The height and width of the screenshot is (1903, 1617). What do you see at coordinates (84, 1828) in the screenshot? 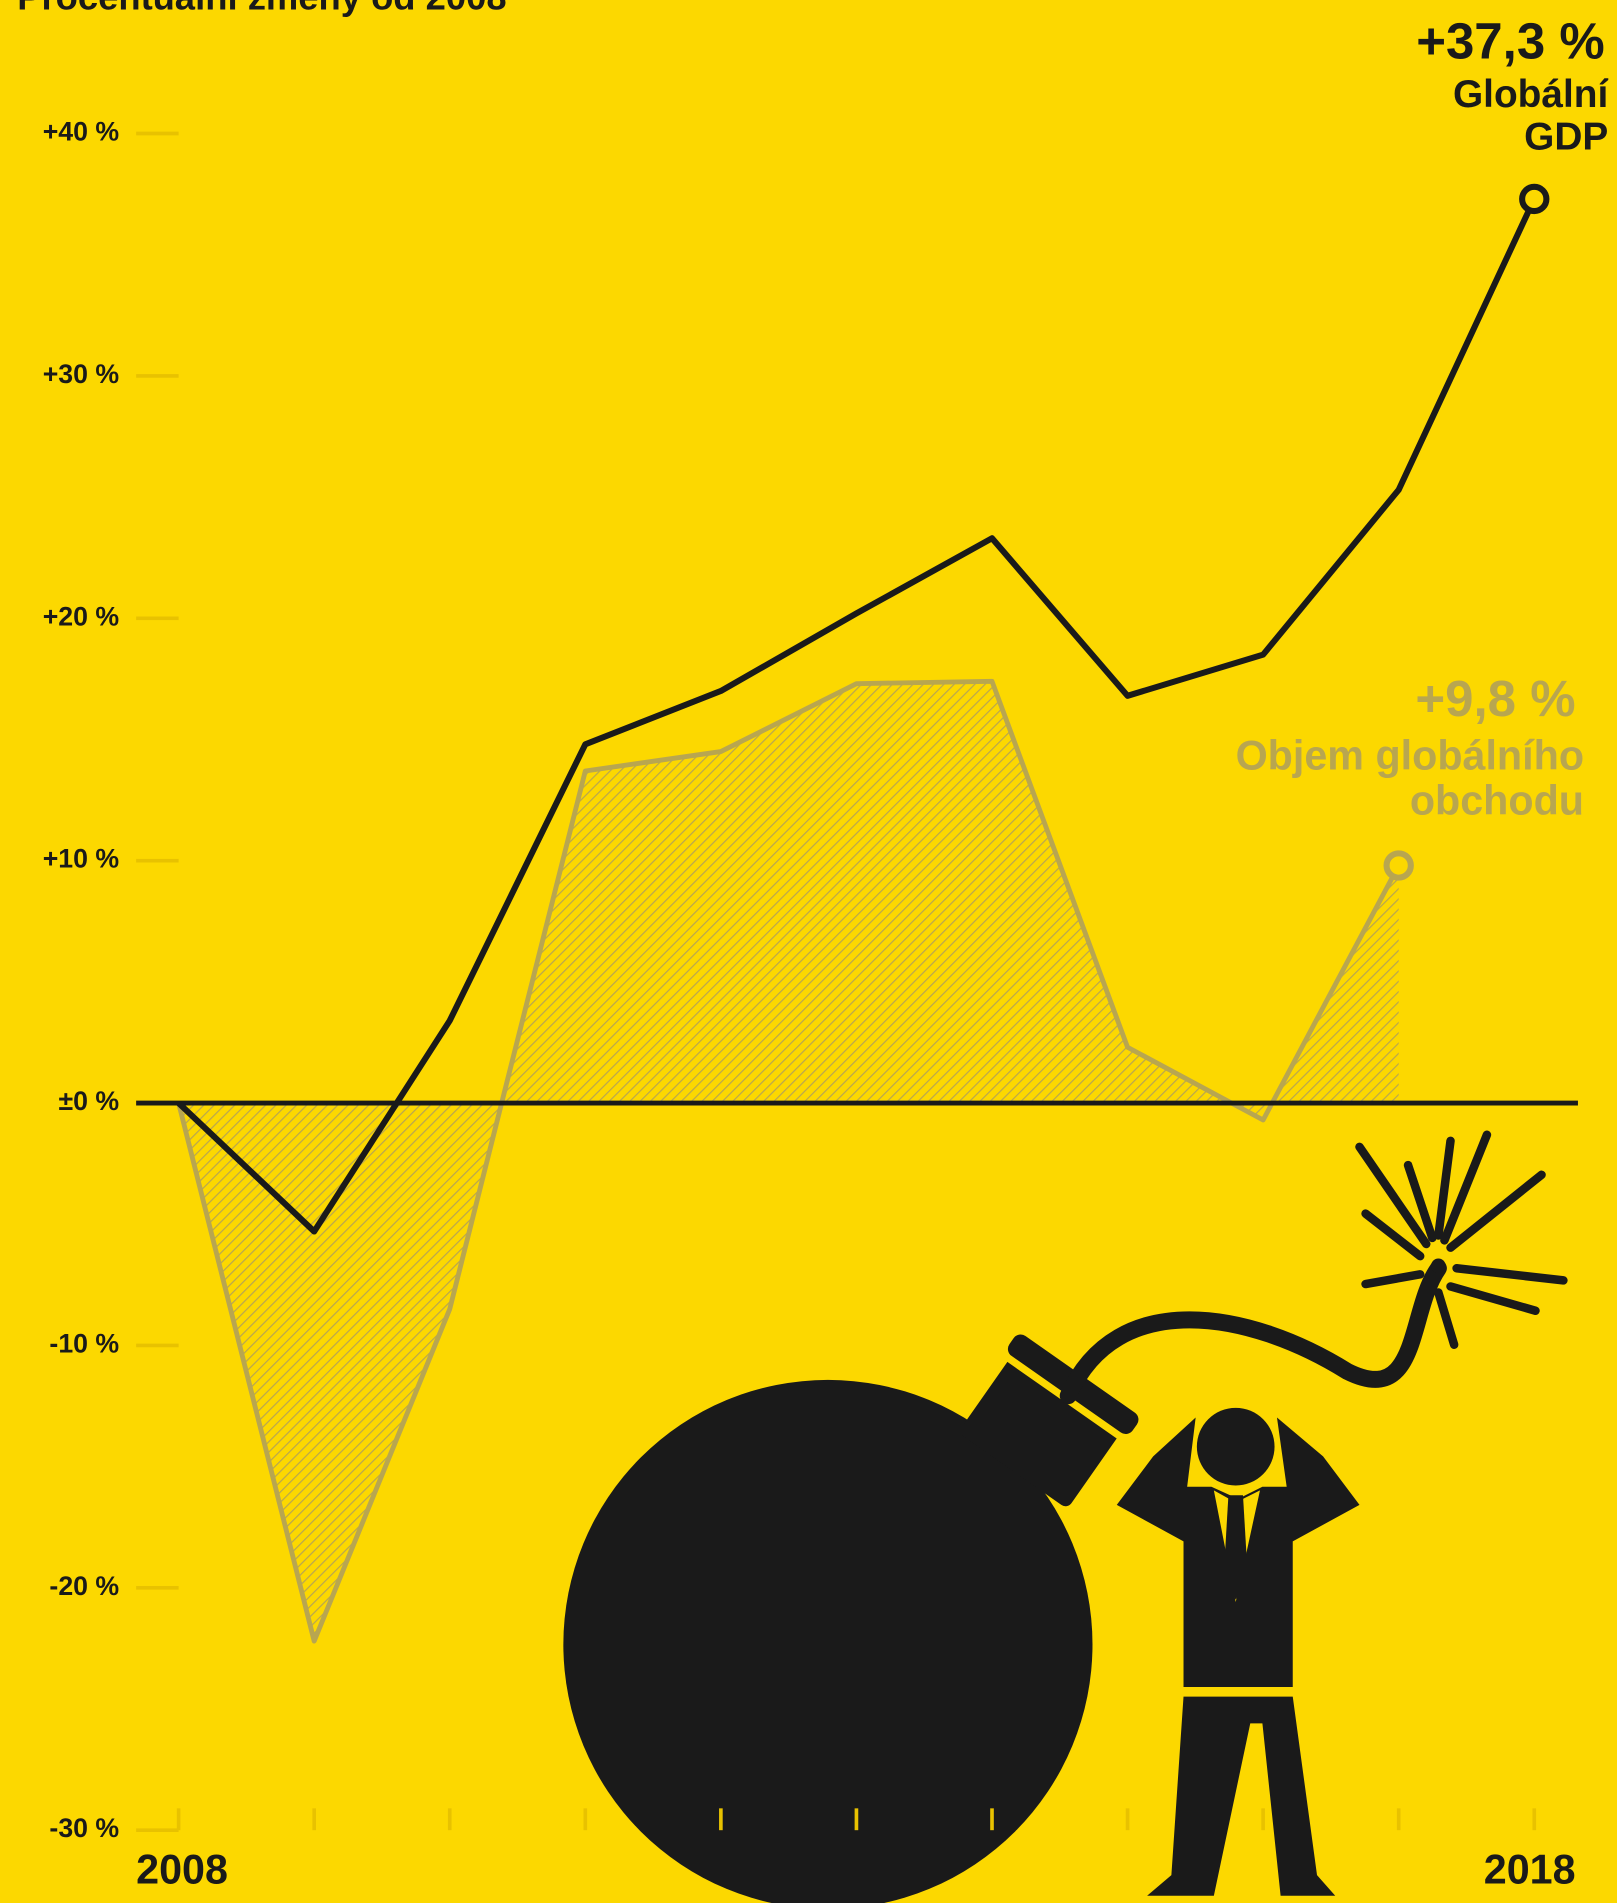
I see `y-tick-label: -30 %` at bounding box center [84, 1828].